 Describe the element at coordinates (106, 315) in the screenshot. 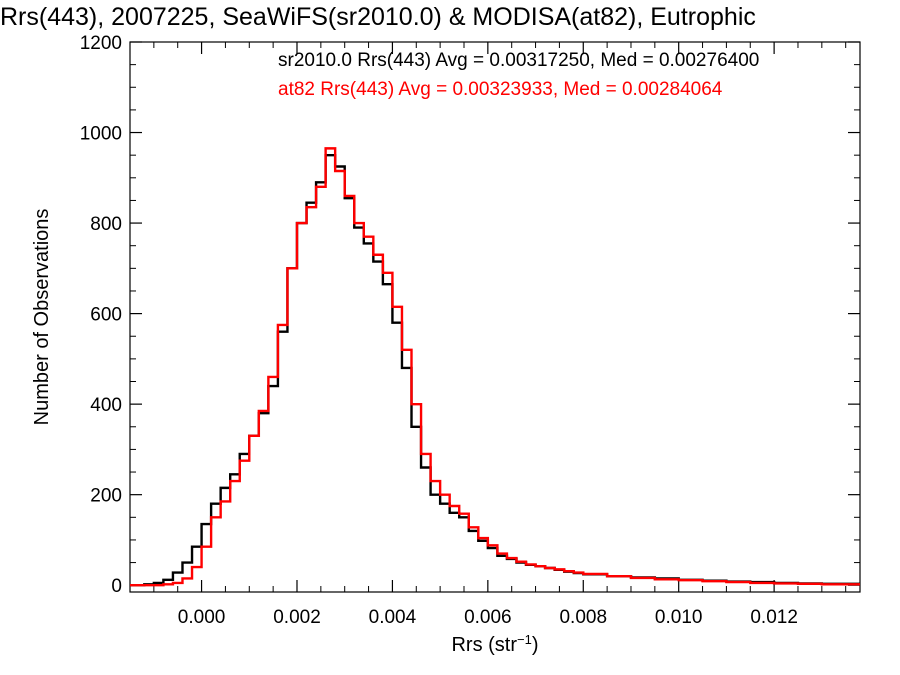

I see `y-tick-label: 600` at that location.